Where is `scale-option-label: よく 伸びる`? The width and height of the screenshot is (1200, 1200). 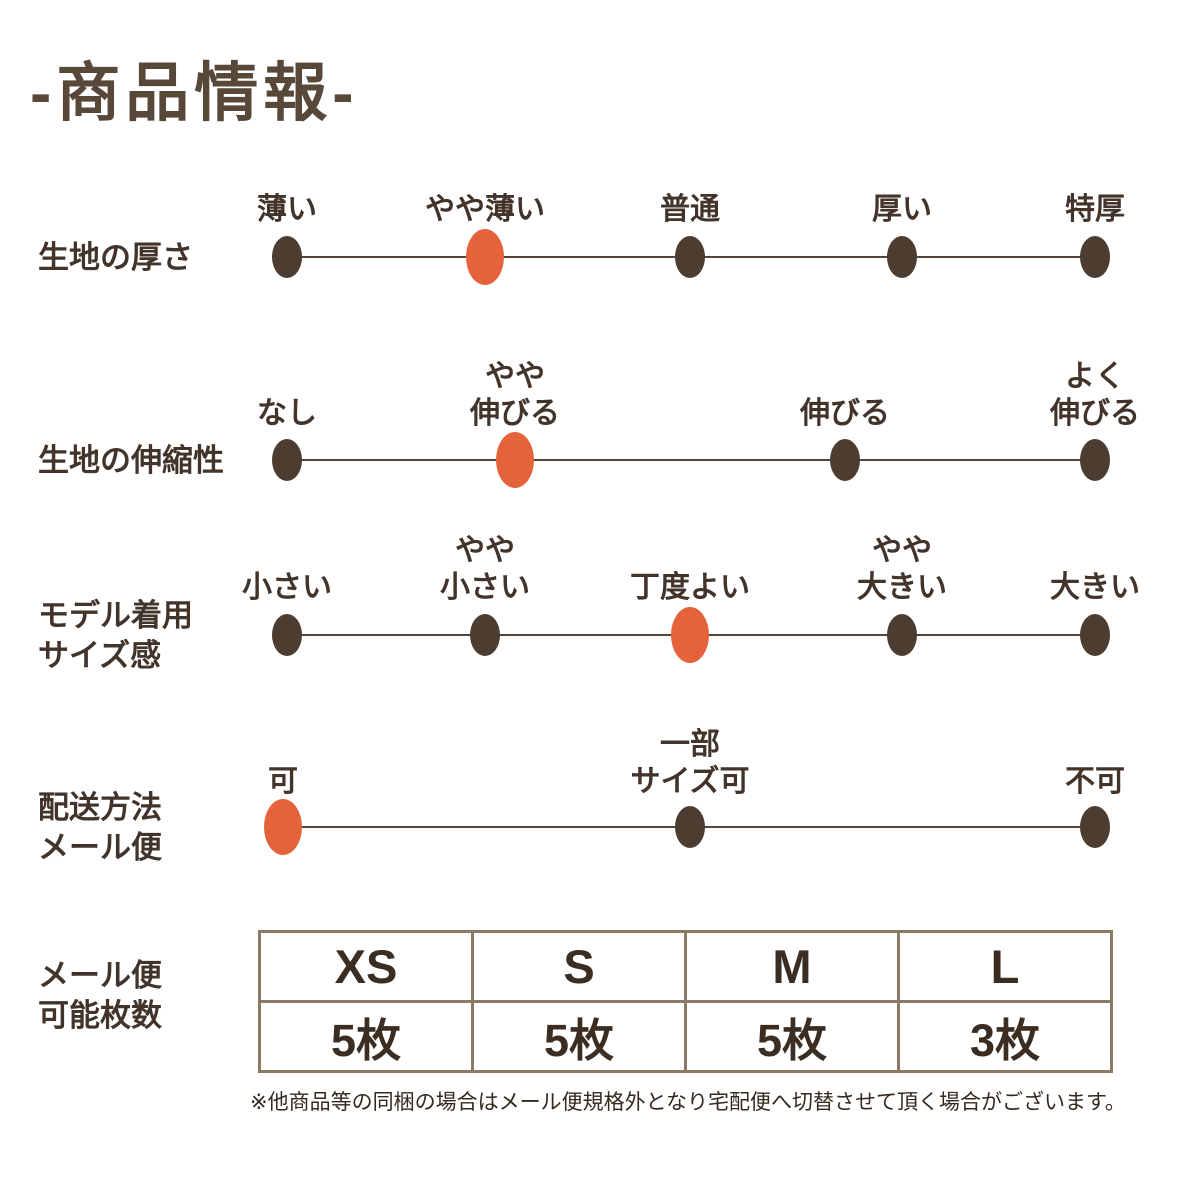 scale-option-label: よく 伸びる is located at coordinates (1095, 395).